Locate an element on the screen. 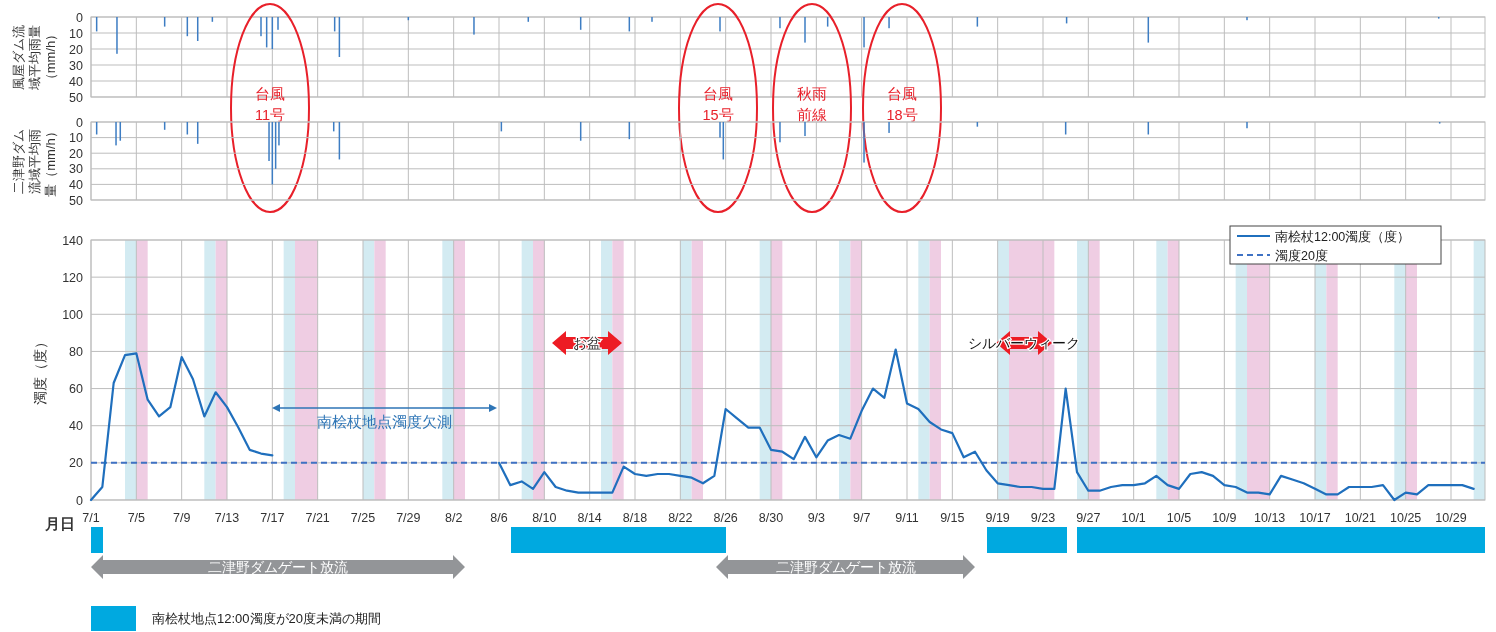 The image size is (1496, 632). x-tick-label: 8/26 is located at coordinates (725, 518).